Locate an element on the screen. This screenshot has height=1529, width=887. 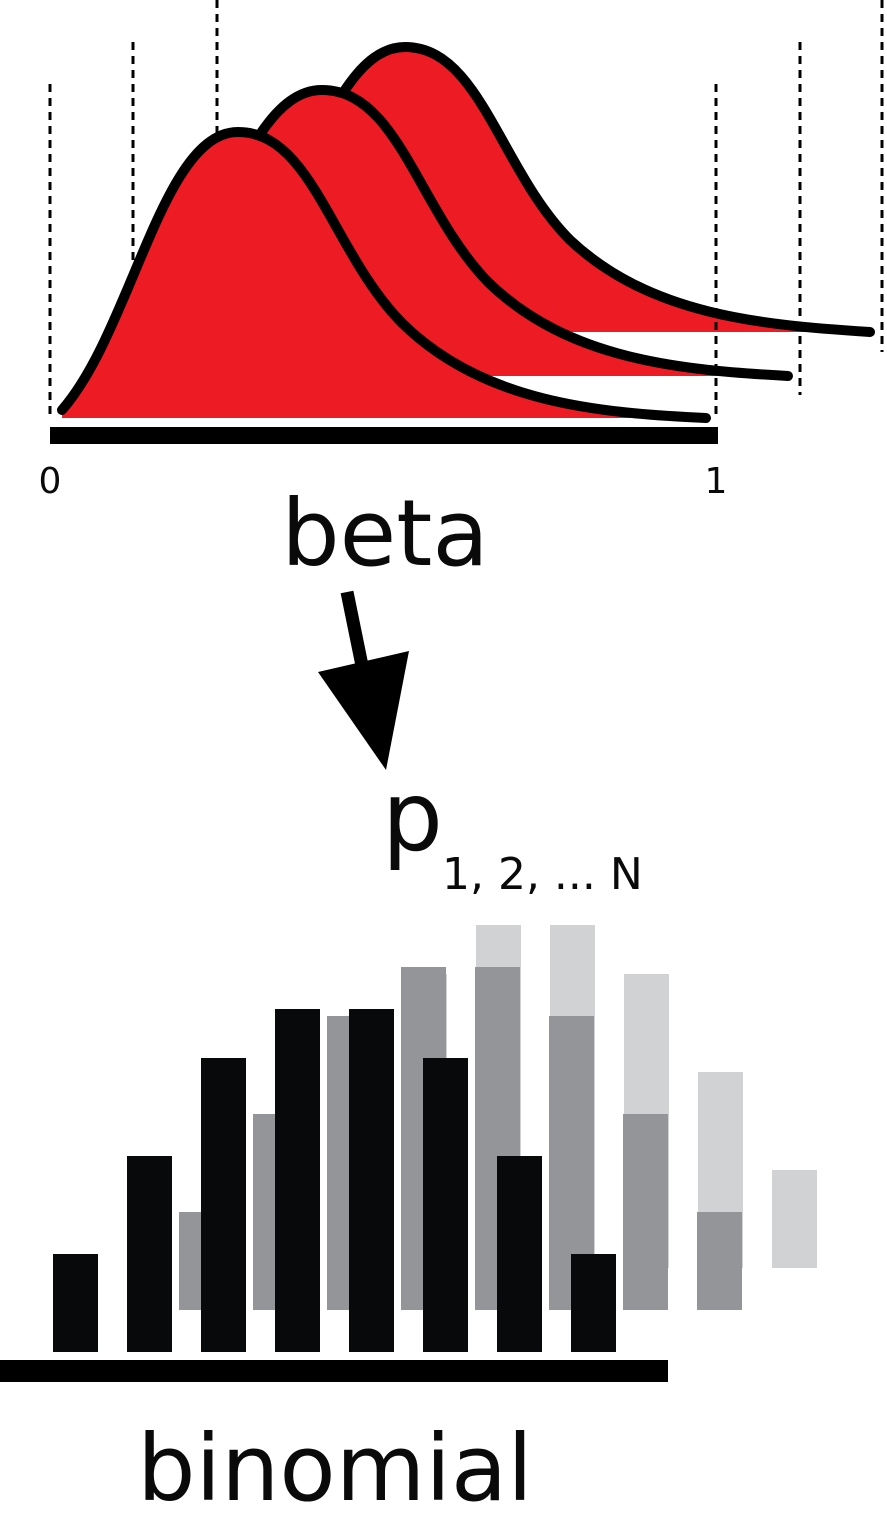
binomial-axis is located at coordinates (334, 1371).